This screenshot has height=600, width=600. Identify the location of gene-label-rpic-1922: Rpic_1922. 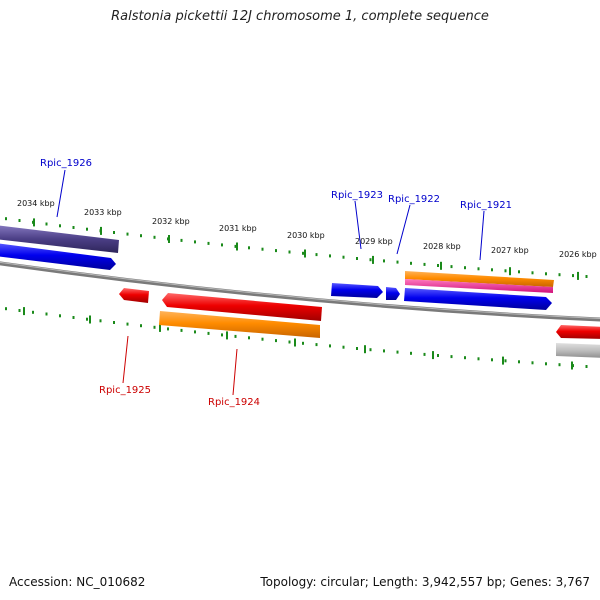
(414, 199).